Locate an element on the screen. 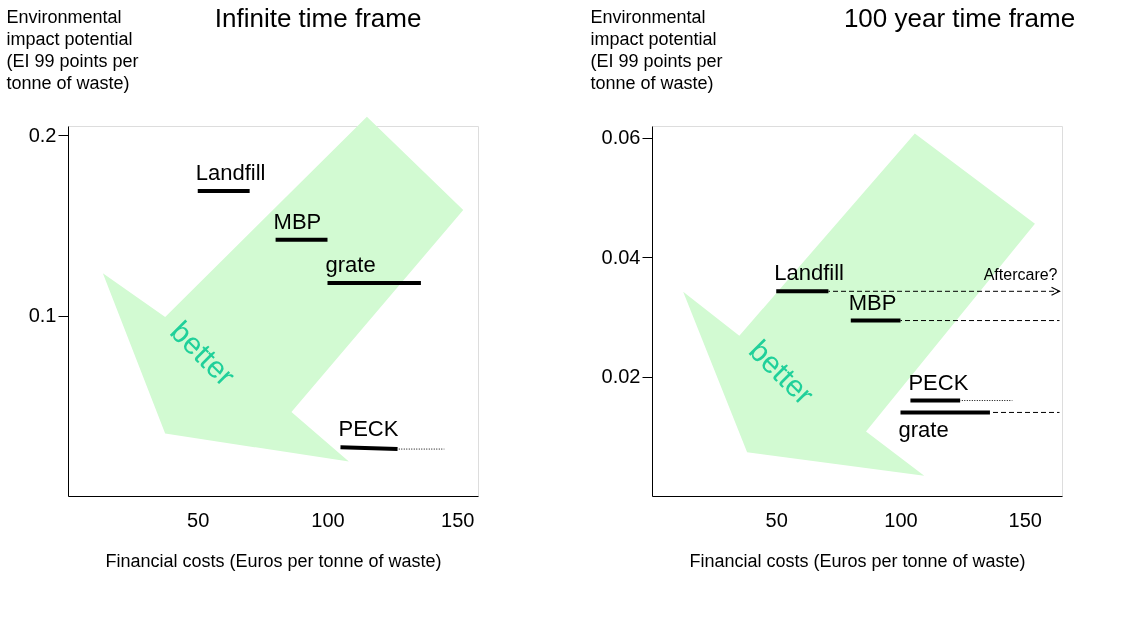  y-tick-label: 0.1 is located at coordinates (42, 315).